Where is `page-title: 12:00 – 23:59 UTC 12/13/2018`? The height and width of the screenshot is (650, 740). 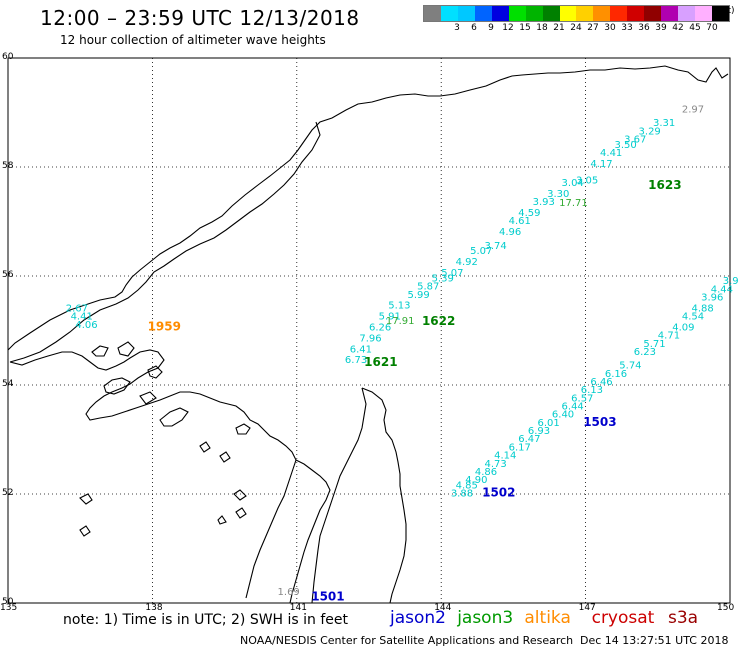 page-title: 12:00 – 23:59 UTC 12/13/2018 is located at coordinates (200, 18).